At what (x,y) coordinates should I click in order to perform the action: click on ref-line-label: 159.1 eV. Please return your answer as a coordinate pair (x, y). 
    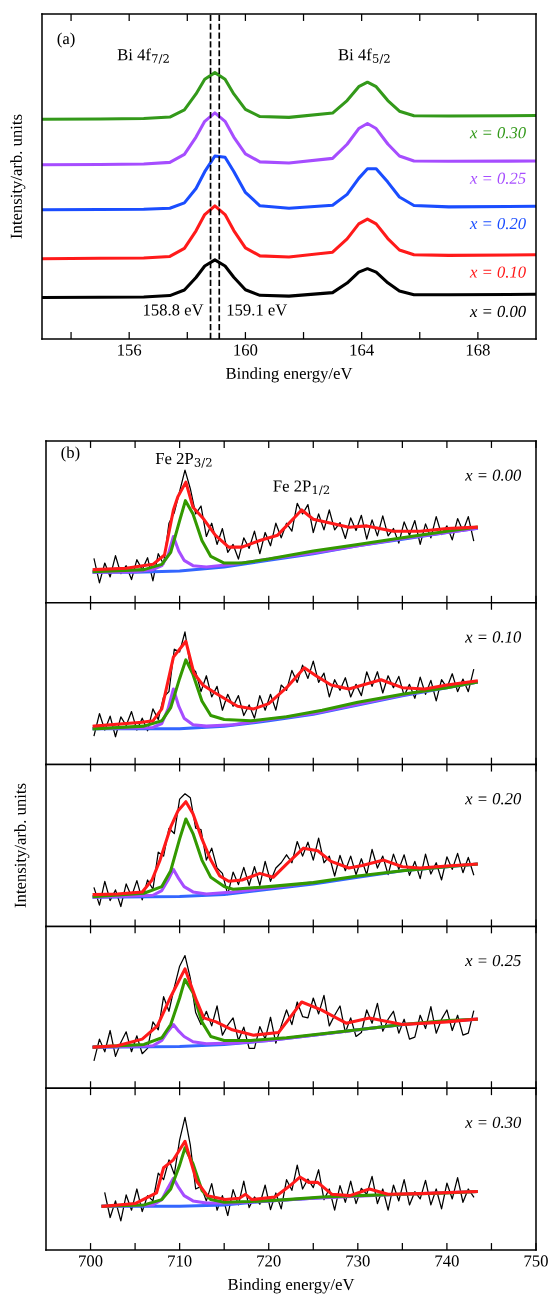
    Looking at the image, I should click on (257, 310).